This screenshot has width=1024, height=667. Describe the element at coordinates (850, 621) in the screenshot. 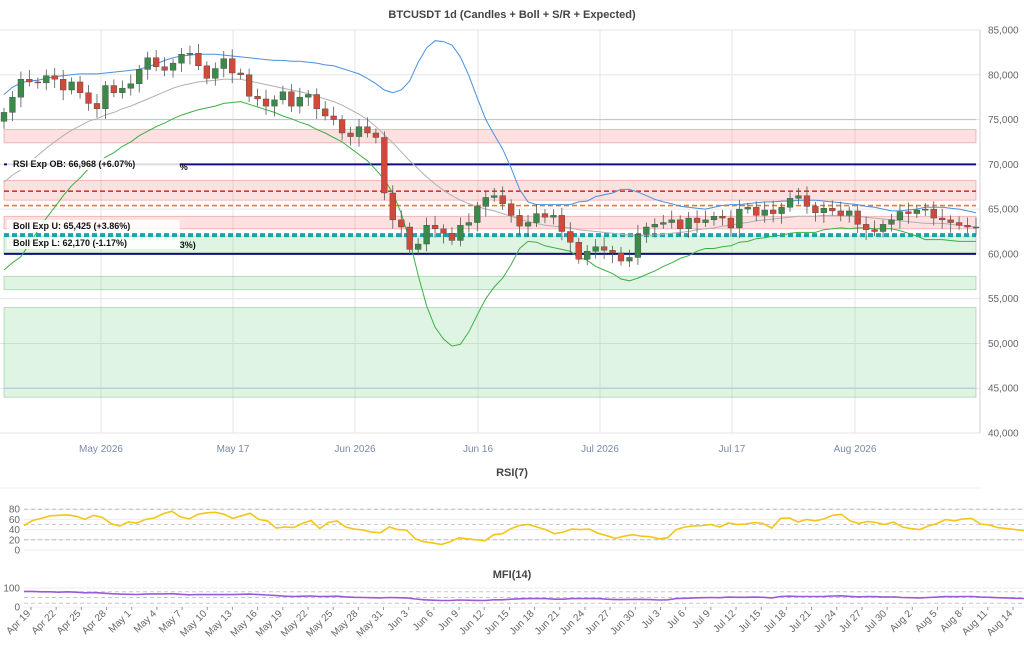

I see `bottom-date-label: Jul 27` at that location.